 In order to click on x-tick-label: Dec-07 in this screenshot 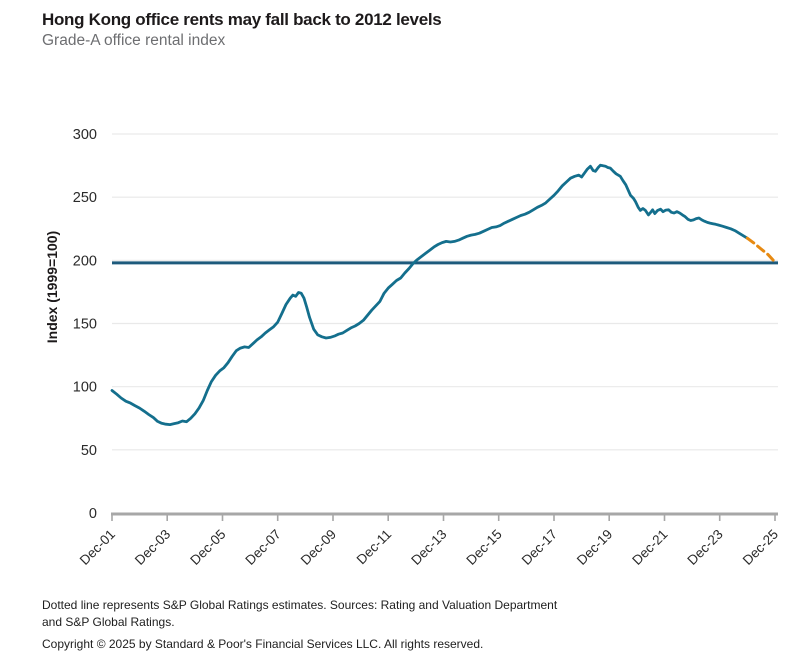, I will do `click(262, 547)`.